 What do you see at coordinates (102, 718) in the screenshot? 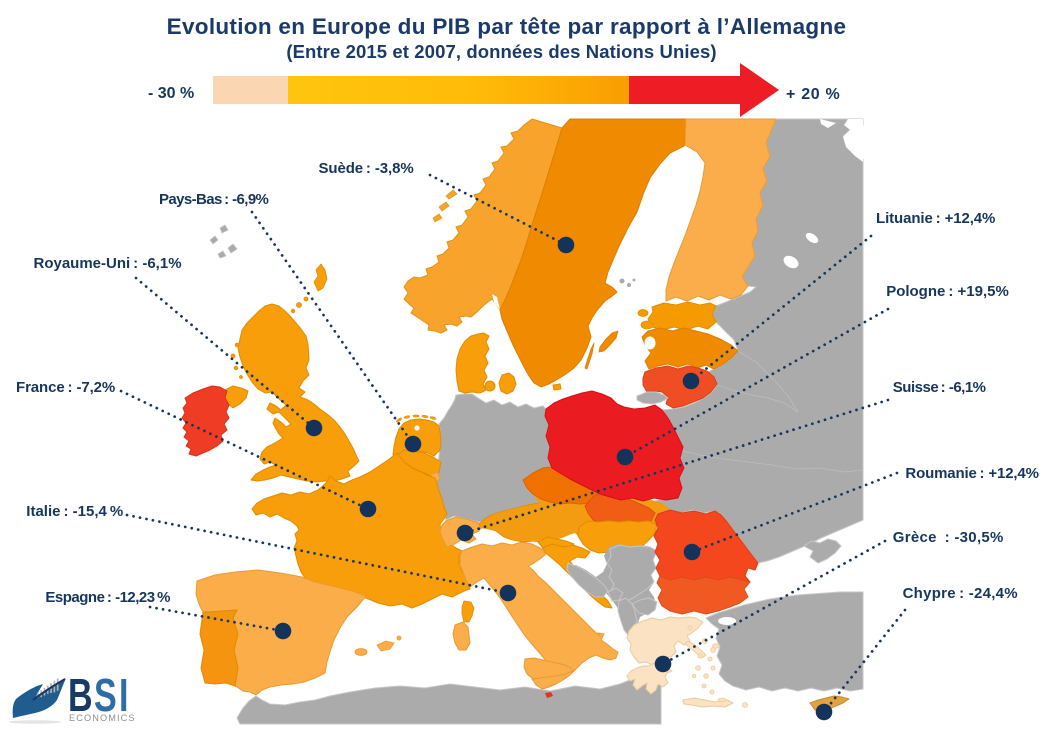
I see `svg-text: ECONOMICS` at bounding box center [102, 718].